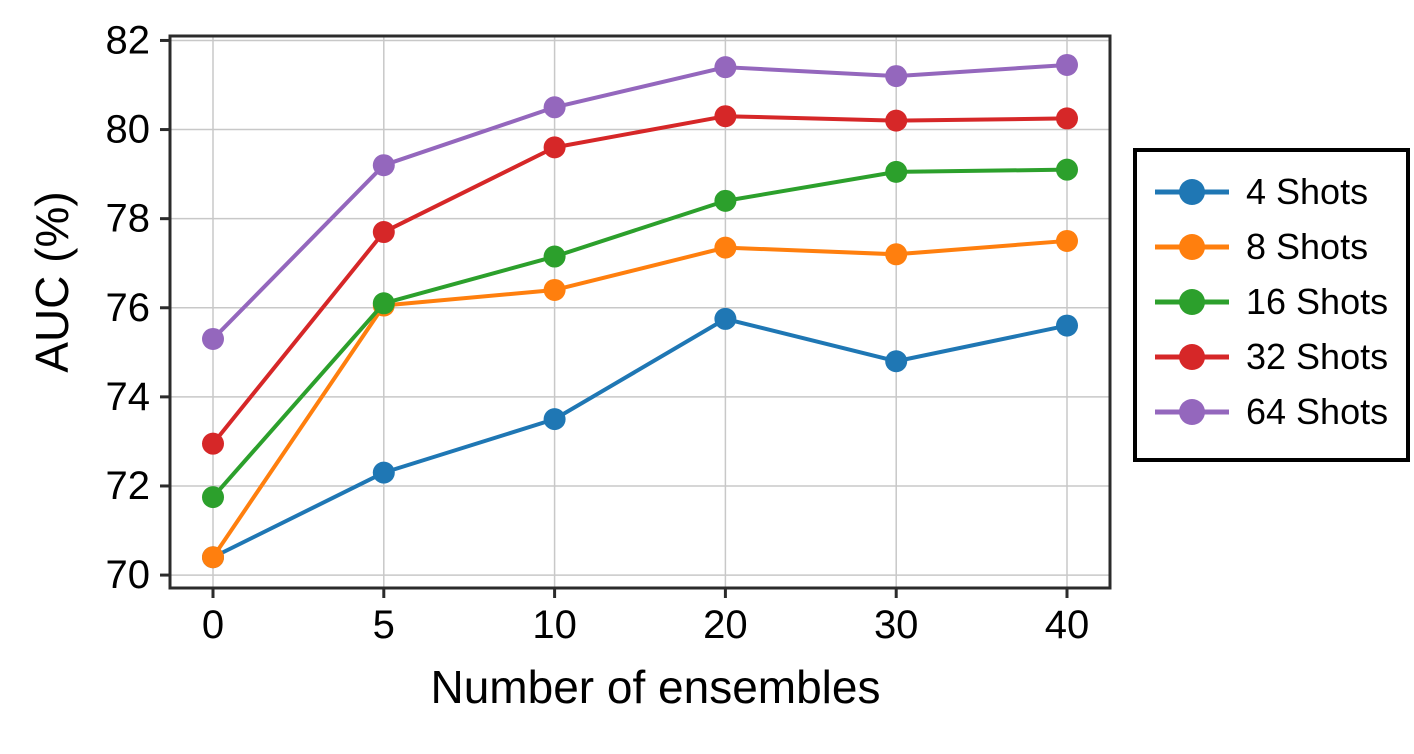 Image resolution: width=1414 pixels, height=754 pixels. What do you see at coordinates (213, 497) in the screenshot?
I see `data-point-16-shots-x0` at bounding box center [213, 497].